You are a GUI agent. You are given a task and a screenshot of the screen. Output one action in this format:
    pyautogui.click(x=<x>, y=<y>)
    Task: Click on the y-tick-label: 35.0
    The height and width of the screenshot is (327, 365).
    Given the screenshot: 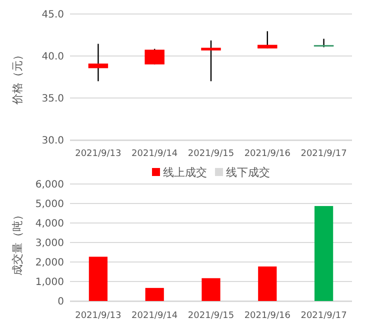 What is the action you would take?
    pyautogui.click(x=53, y=99)
    